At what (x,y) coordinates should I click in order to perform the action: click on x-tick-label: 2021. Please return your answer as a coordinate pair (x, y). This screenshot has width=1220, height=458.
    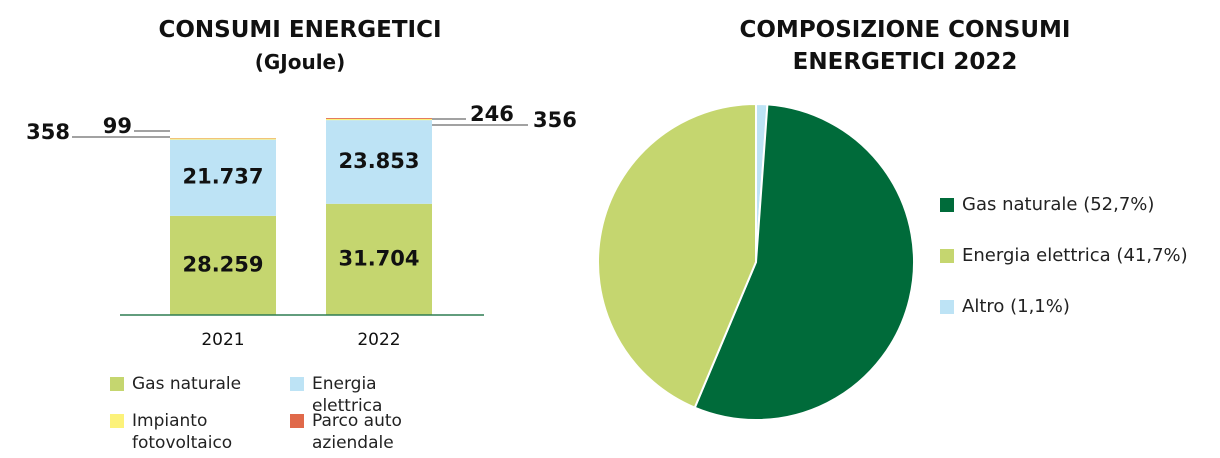
    Looking at the image, I should click on (222, 340).